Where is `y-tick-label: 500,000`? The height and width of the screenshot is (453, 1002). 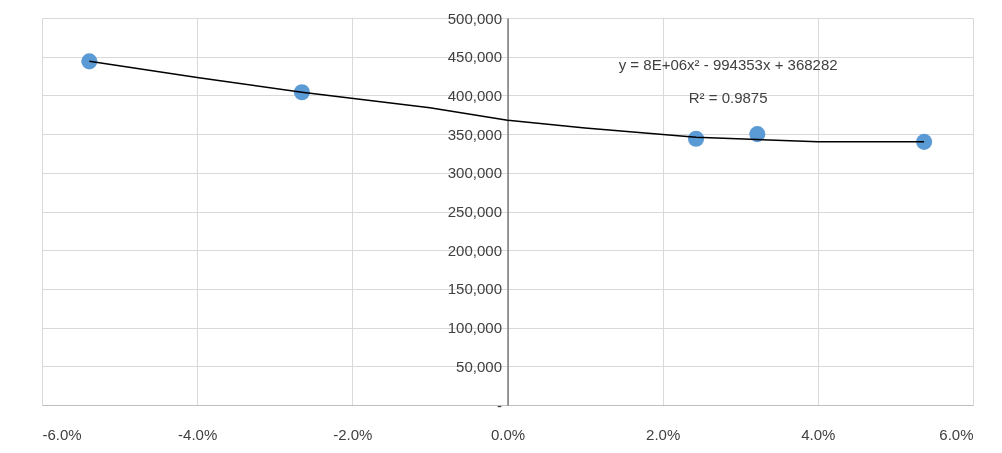
y-tick-label: 500,000 is located at coordinates (474, 18).